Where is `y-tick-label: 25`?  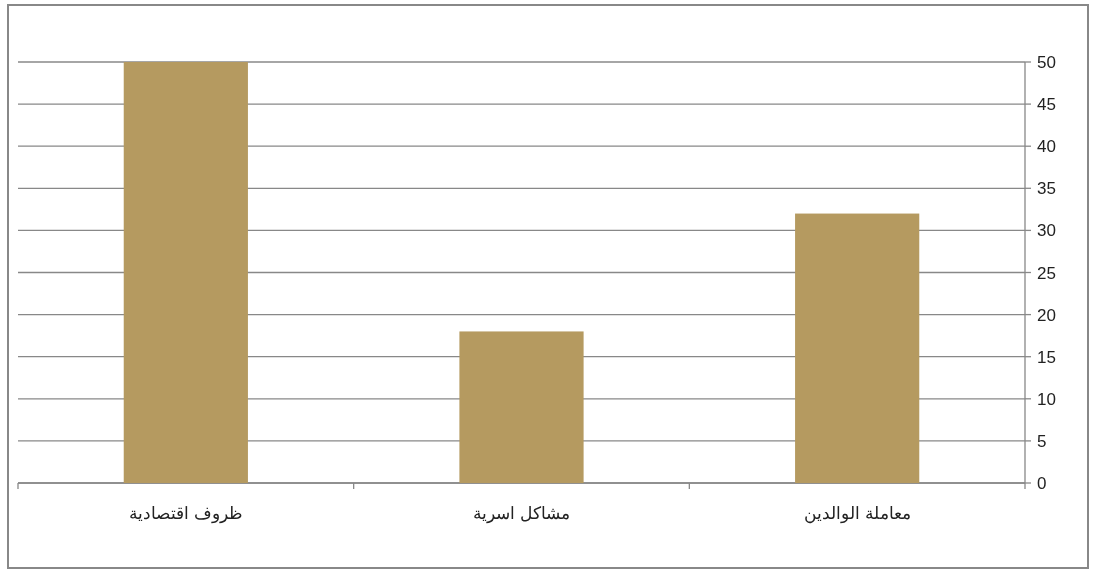
y-tick-label: 25 is located at coordinates (1046, 273).